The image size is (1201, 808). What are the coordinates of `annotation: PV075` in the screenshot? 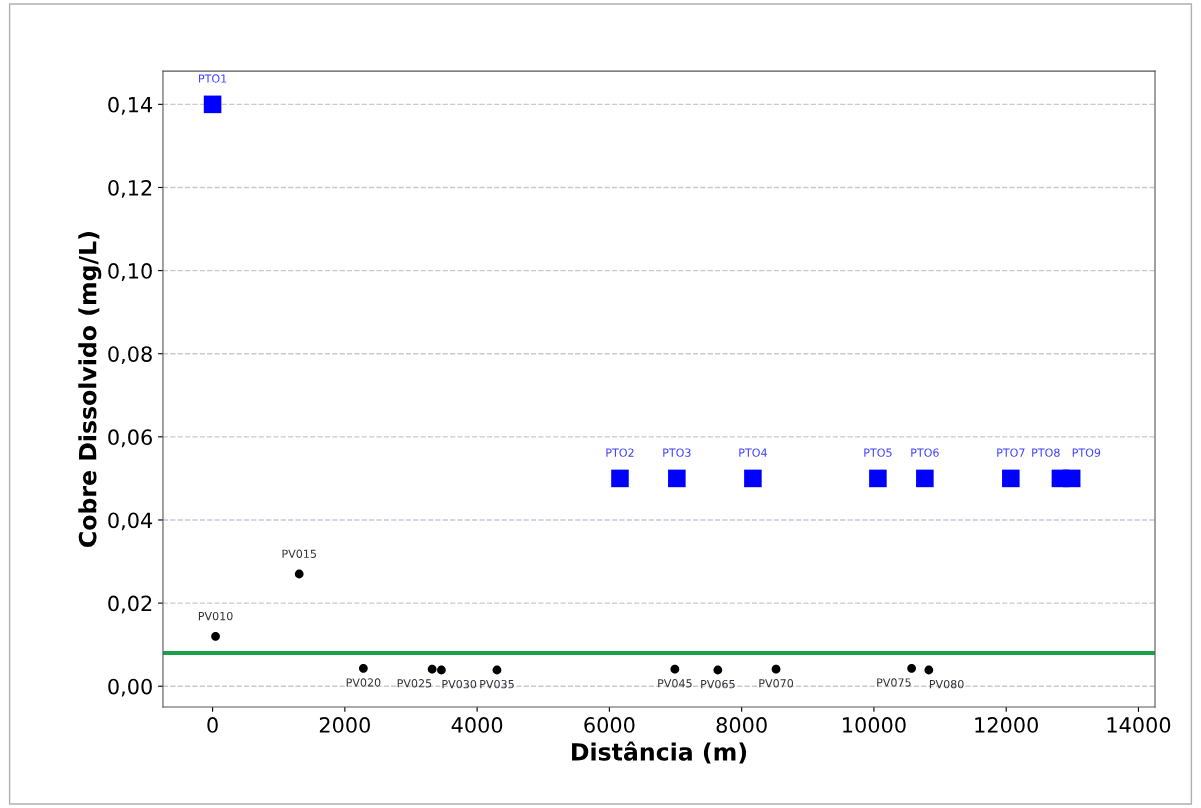 It's located at (894, 682).